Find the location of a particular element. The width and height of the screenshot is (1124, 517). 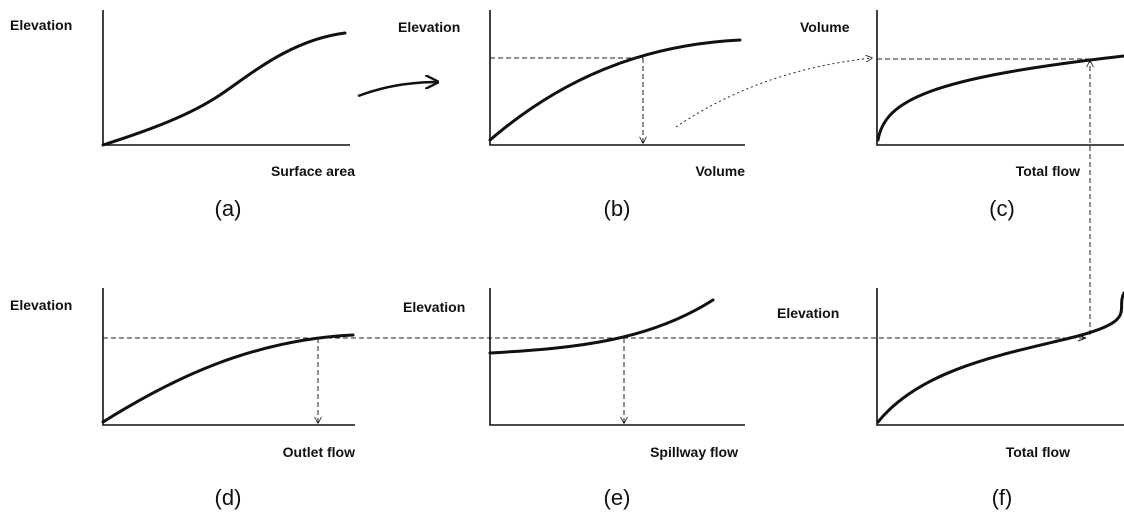

caption: (a) is located at coordinates (228, 208).